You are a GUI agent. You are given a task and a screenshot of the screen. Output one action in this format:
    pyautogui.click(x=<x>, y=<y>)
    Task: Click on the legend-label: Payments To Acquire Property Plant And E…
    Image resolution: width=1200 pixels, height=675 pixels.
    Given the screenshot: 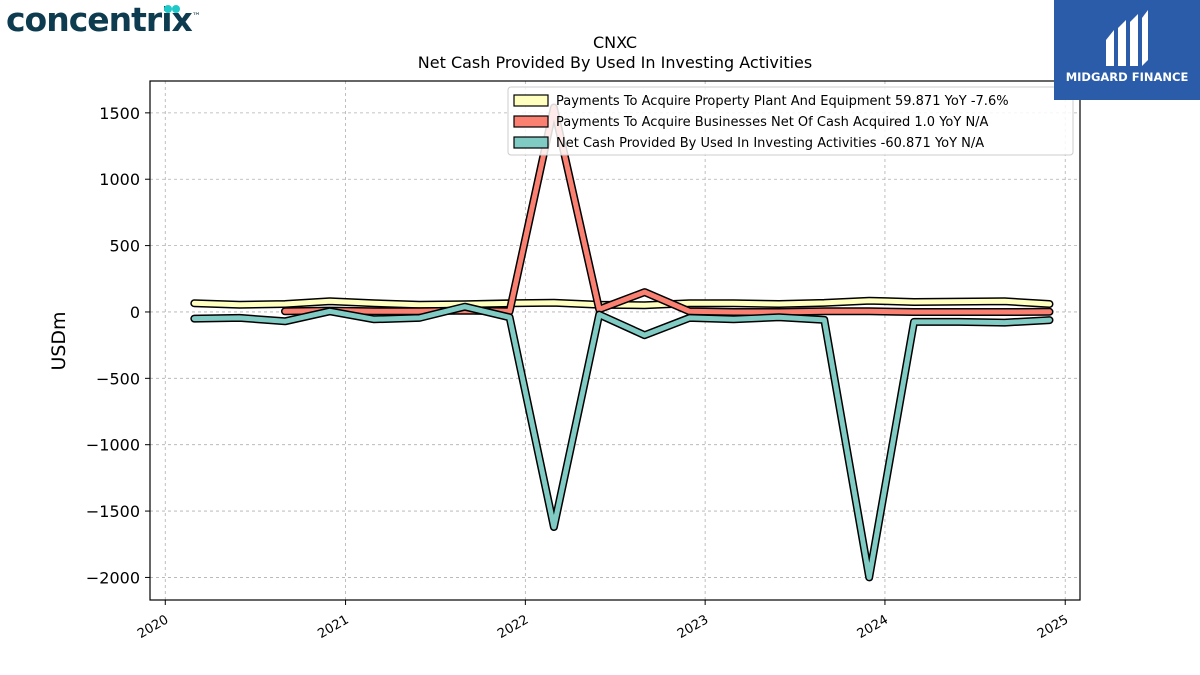 What is the action you would take?
    pyautogui.click(x=782, y=101)
    